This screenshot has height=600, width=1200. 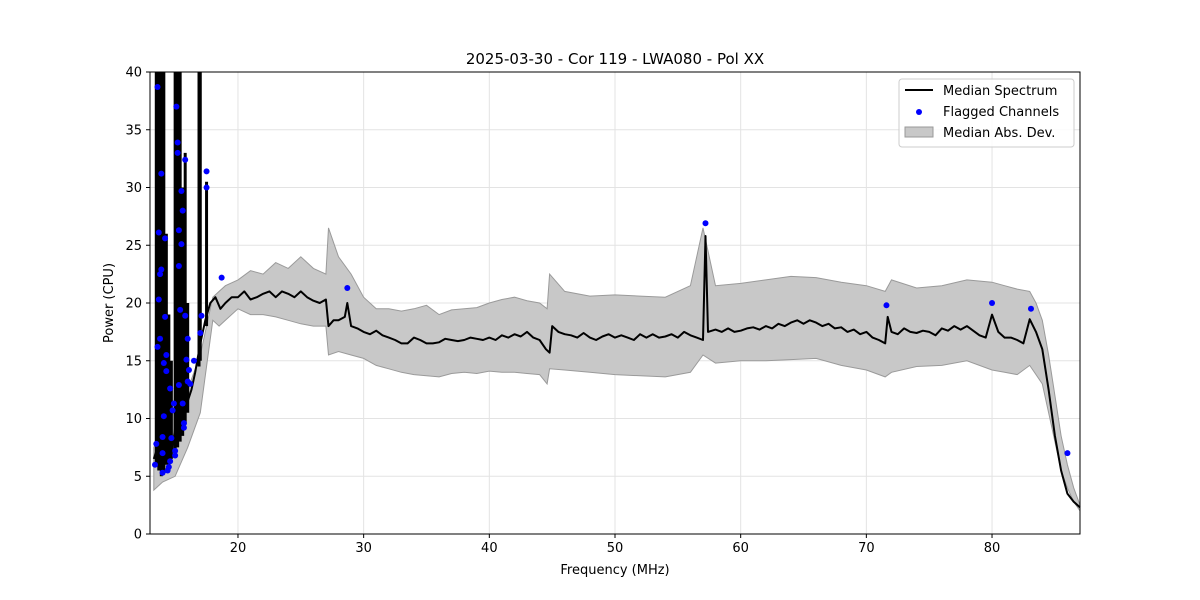 What do you see at coordinates (866, 548) in the screenshot?
I see `x-tick-label: 70` at bounding box center [866, 548].